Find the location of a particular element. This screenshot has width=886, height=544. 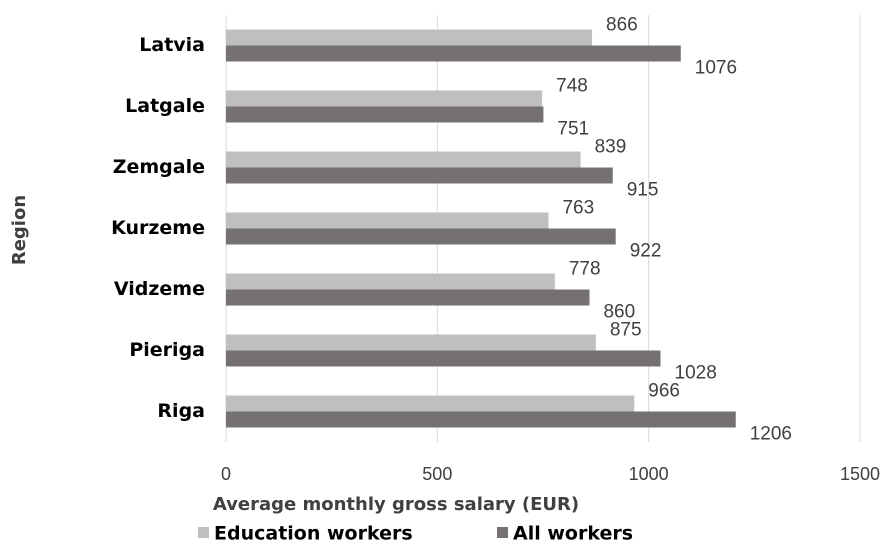

legend-label: Education workers is located at coordinates (313, 533).